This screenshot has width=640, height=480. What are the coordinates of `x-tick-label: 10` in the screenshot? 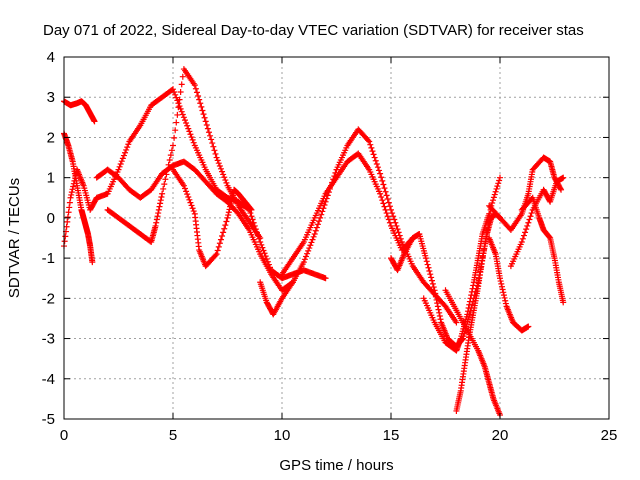 It's located at (282, 435).